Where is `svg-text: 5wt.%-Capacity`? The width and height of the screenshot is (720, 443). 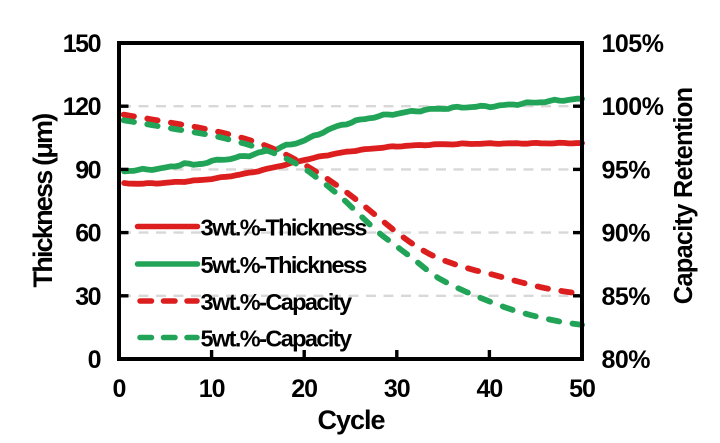 svg-text: 5wt.%-Capacity is located at coordinates (277, 339).